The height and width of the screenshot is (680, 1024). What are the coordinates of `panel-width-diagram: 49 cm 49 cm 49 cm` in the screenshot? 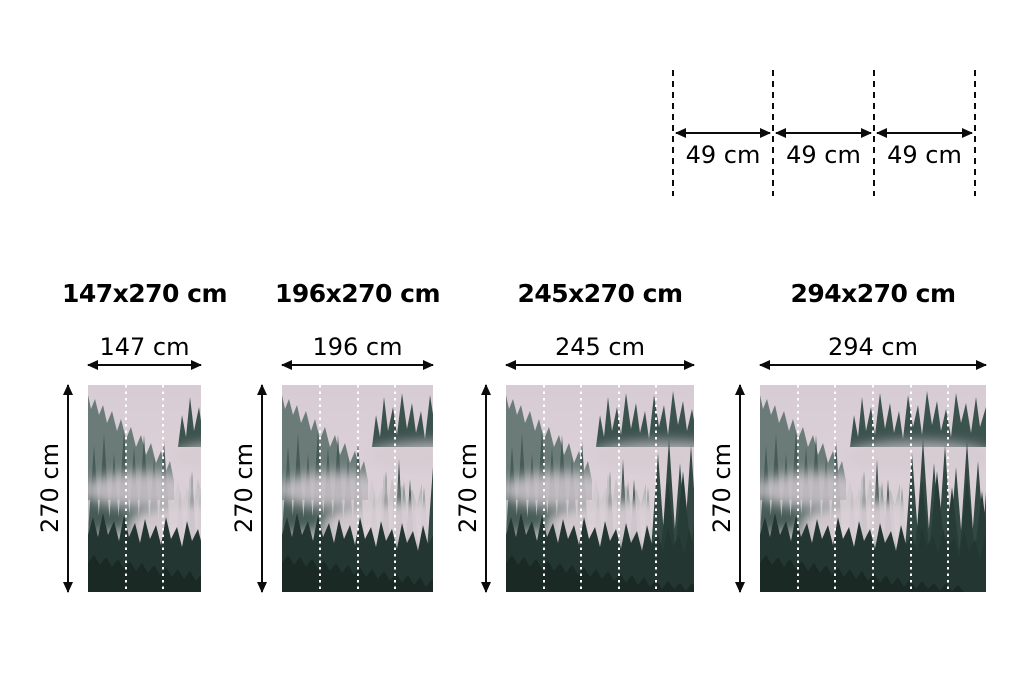 It's located at (824, 133).